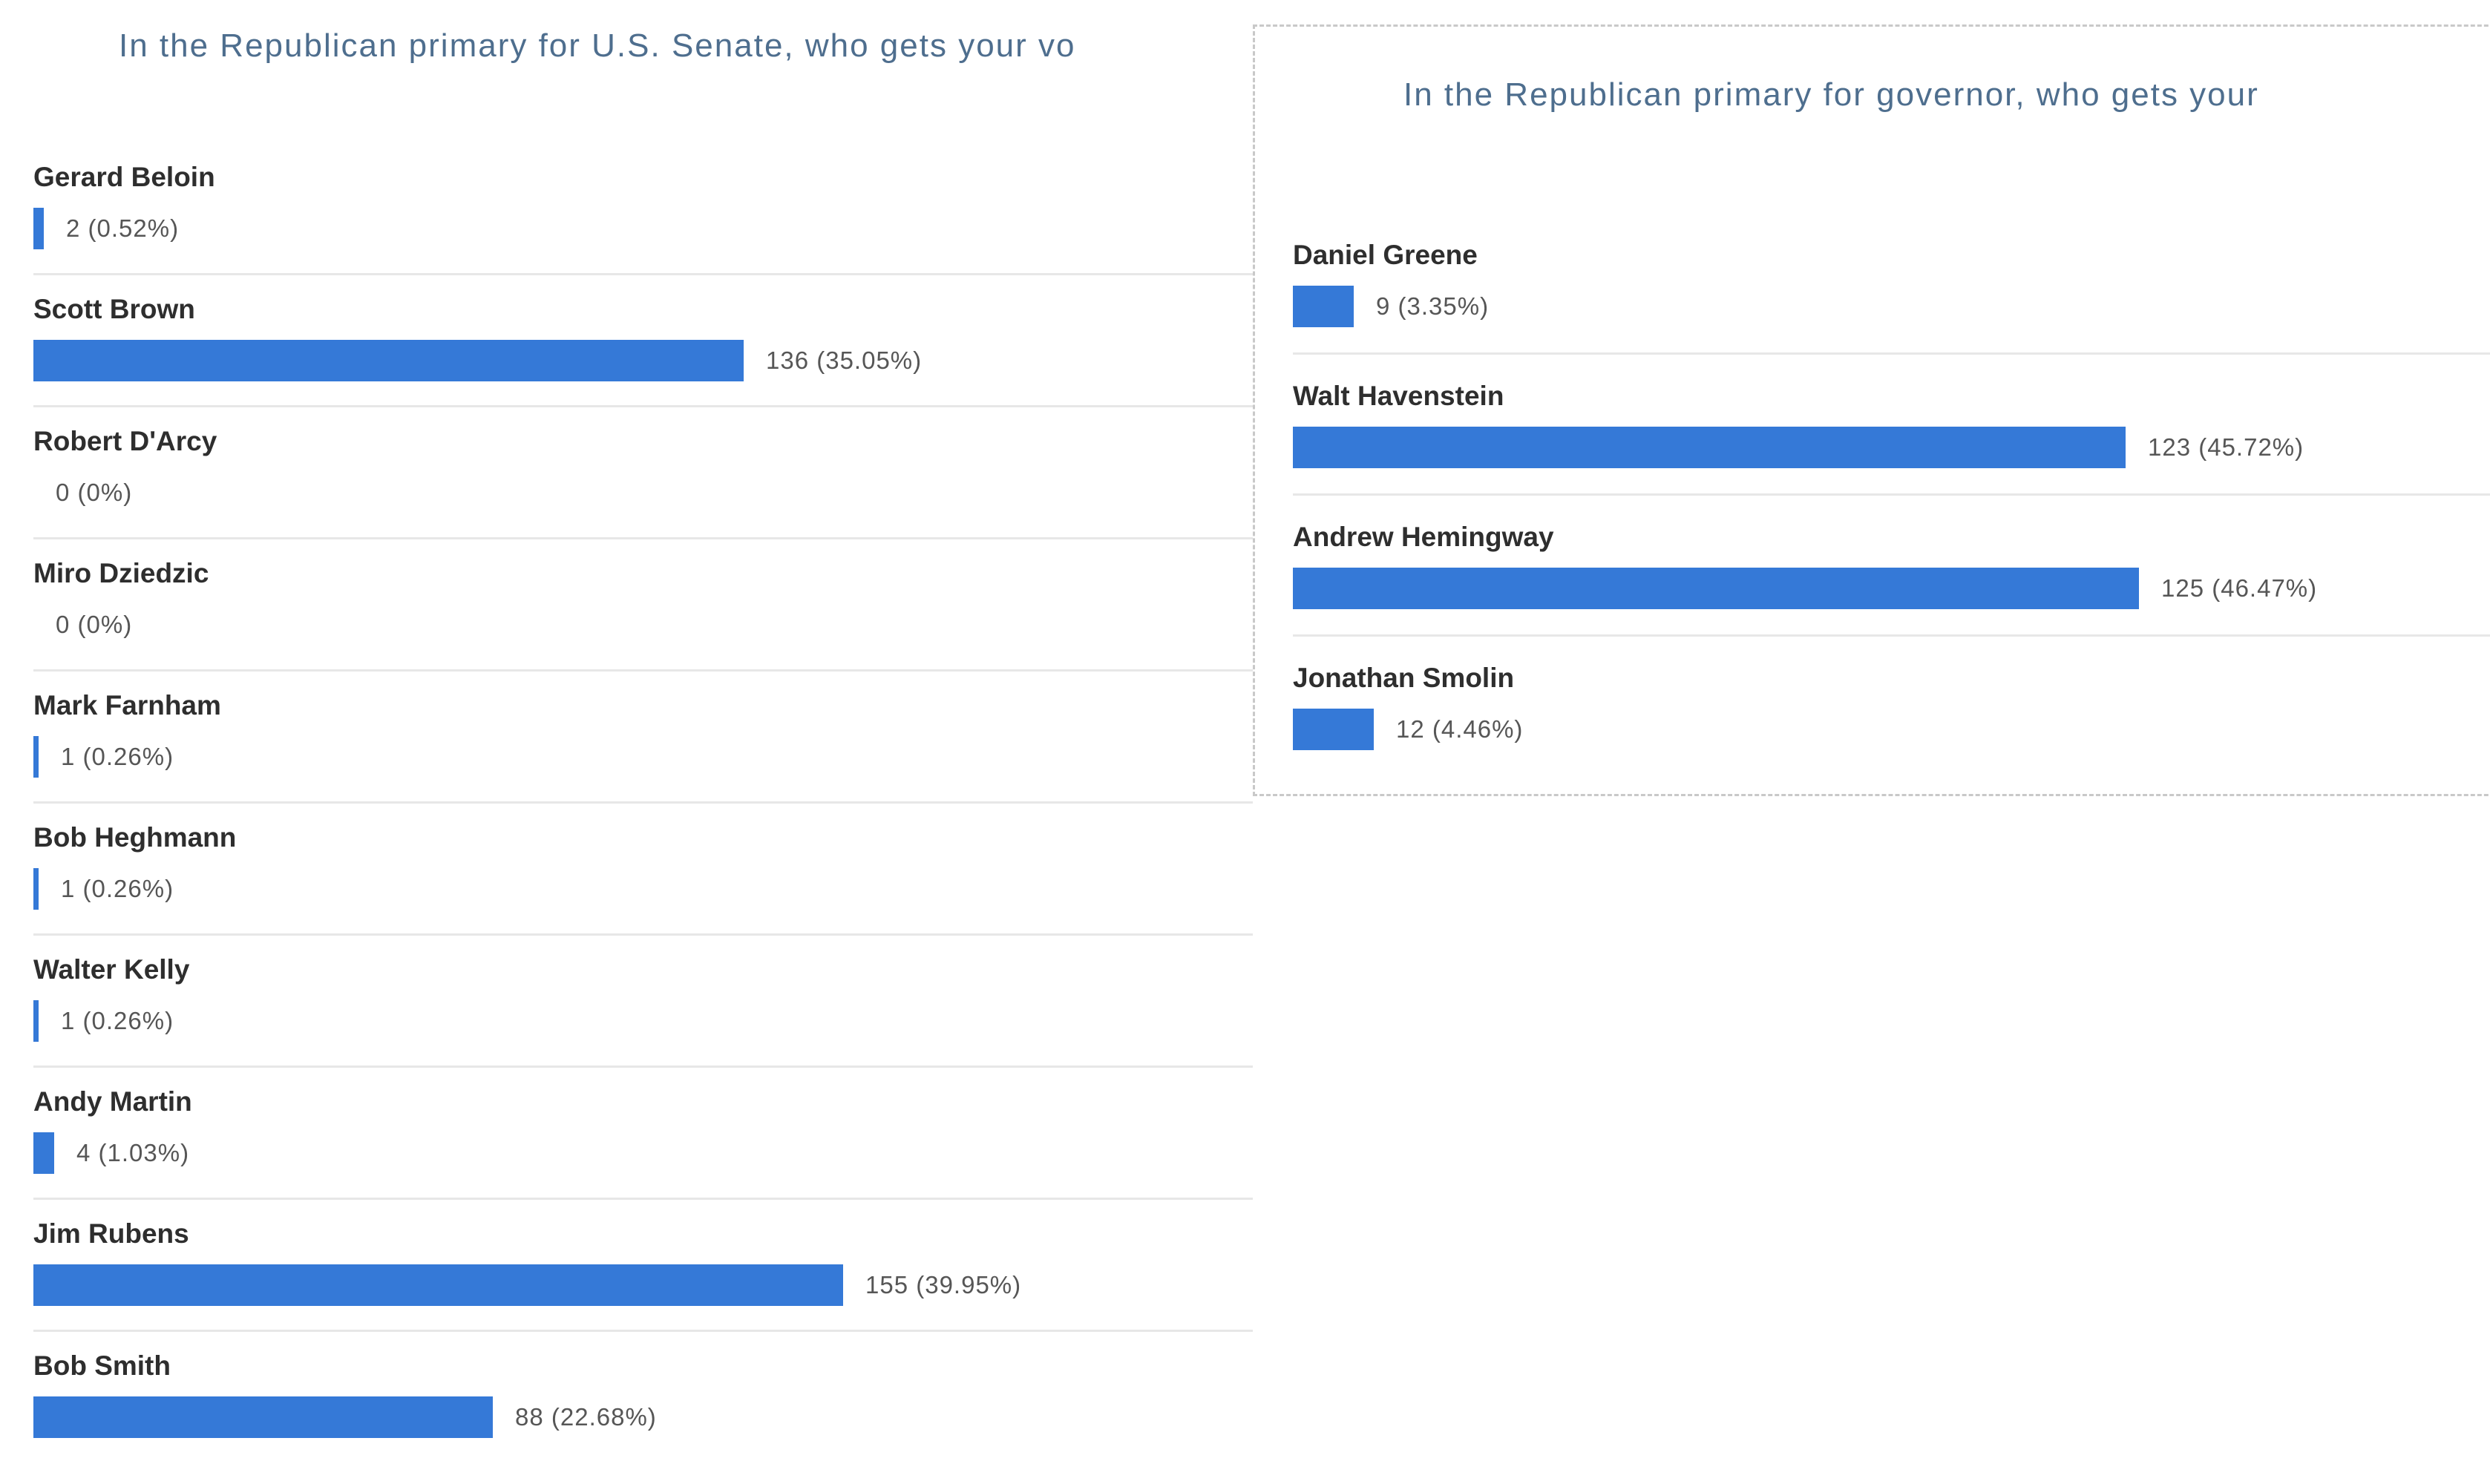 The width and height of the screenshot is (2490, 1484). I want to click on bar-line: 123 (45.72%), so click(1891, 447).